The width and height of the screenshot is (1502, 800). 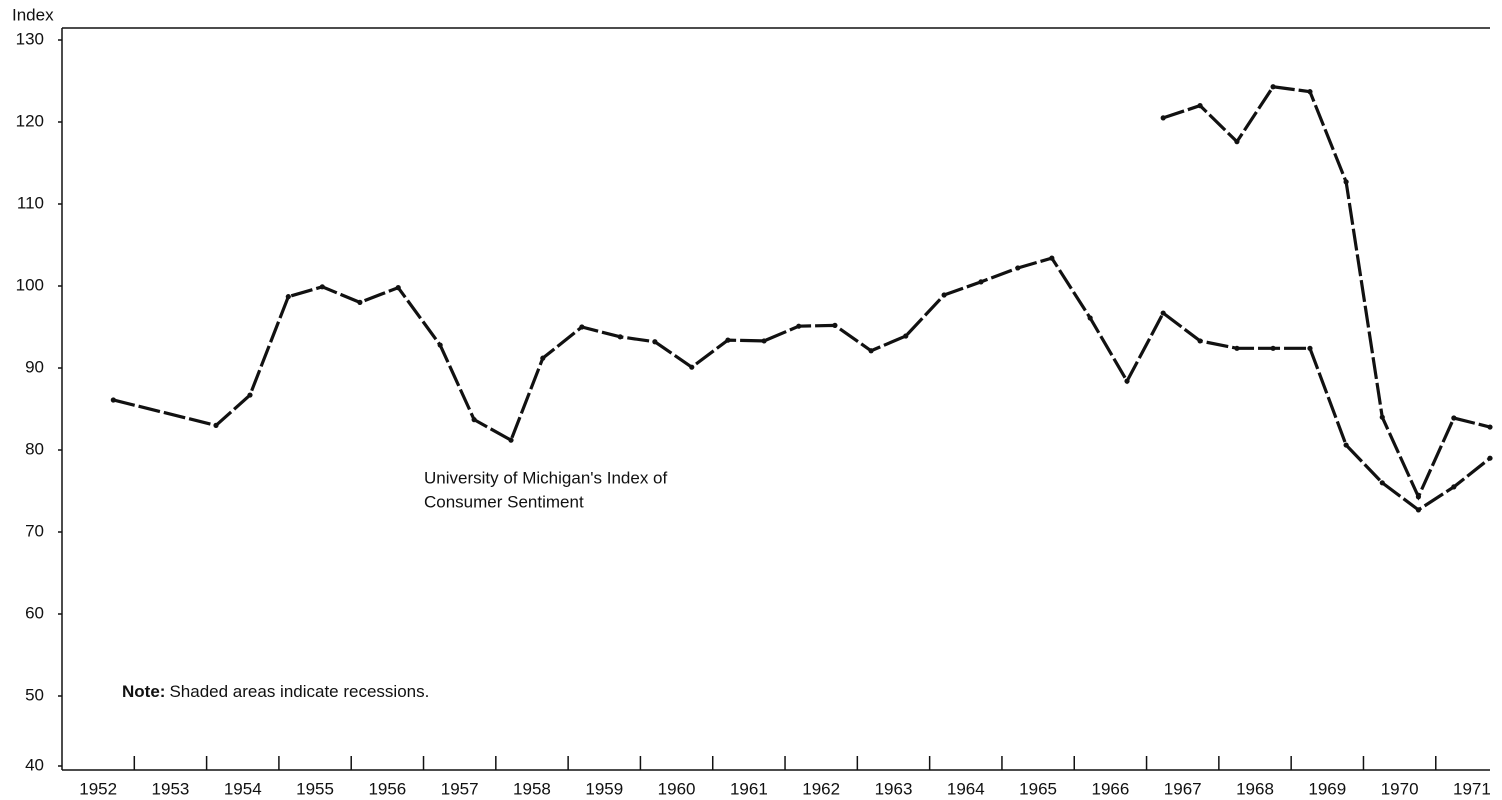 What do you see at coordinates (821, 788) in the screenshot?
I see `x-tick-label: 1962` at bounding box center [821, 788].